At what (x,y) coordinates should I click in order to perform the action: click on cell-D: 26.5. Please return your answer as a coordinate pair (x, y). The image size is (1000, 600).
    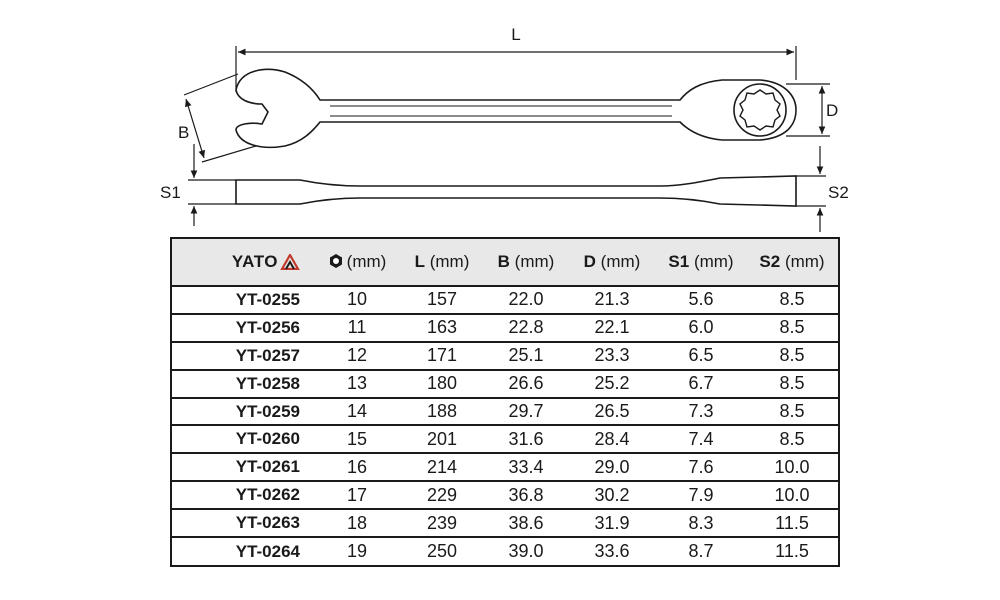
    Looking at the image, I should click on (612, 411).